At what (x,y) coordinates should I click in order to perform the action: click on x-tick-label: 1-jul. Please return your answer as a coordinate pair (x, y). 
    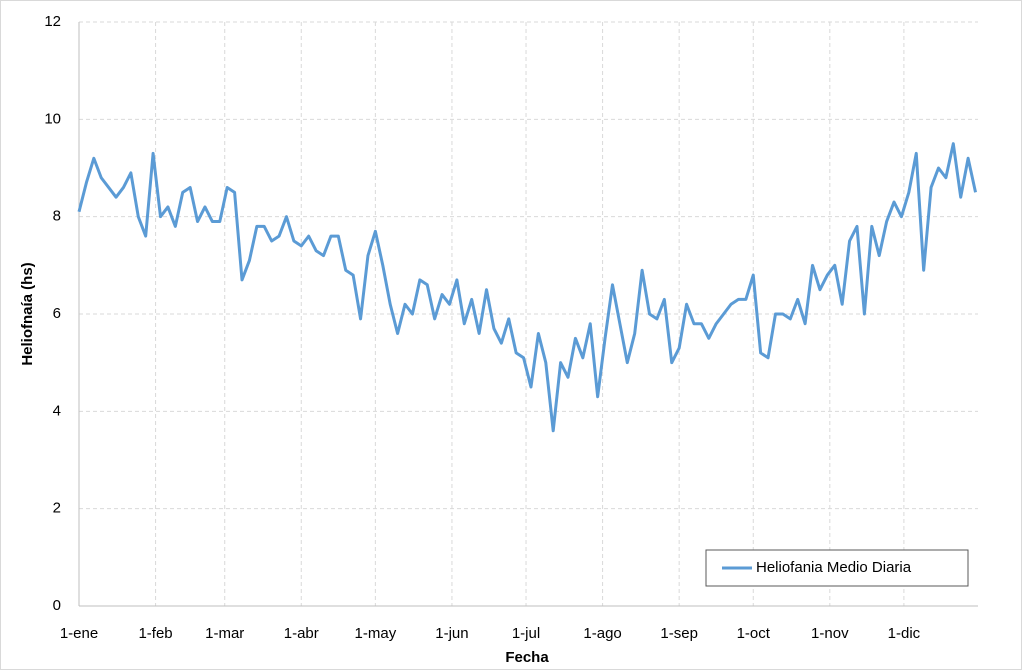
    Looking at the image, I should click on (526, 633).